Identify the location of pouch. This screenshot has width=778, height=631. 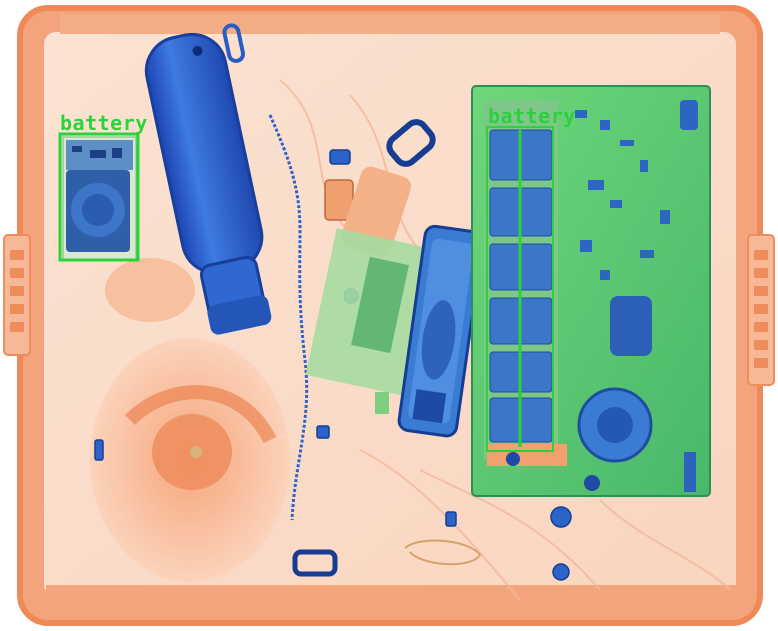
(150, 290).